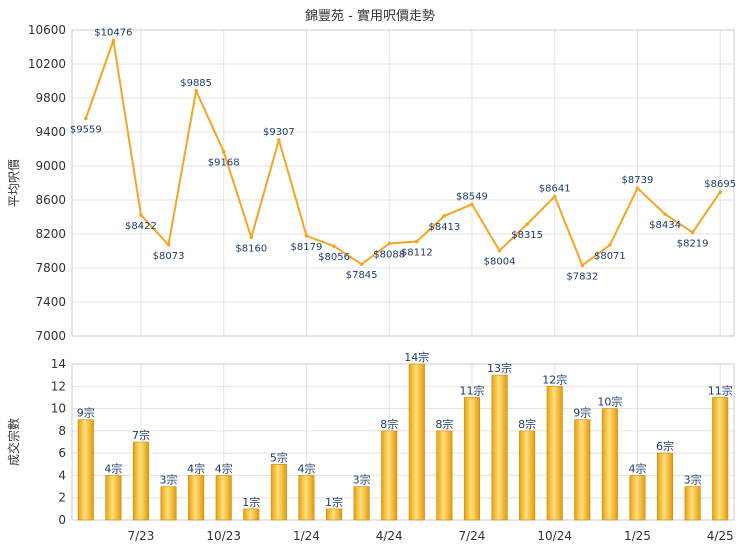  I want to click on x-tick-label: 10/24, so click(554, 536).